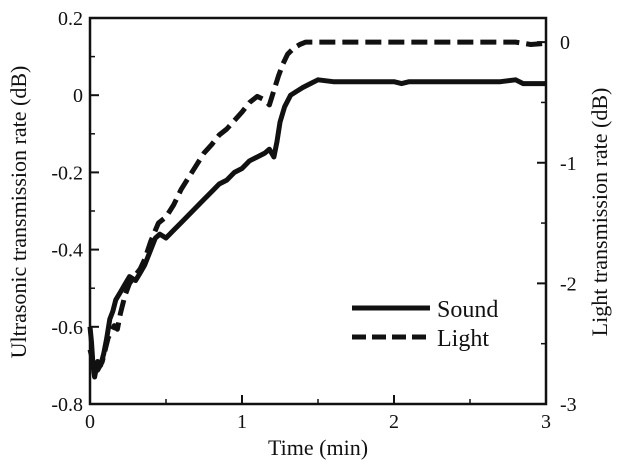 The image size is (625, 466). I want to click on y-left-tick-label: 0.2, so click(70, 19).